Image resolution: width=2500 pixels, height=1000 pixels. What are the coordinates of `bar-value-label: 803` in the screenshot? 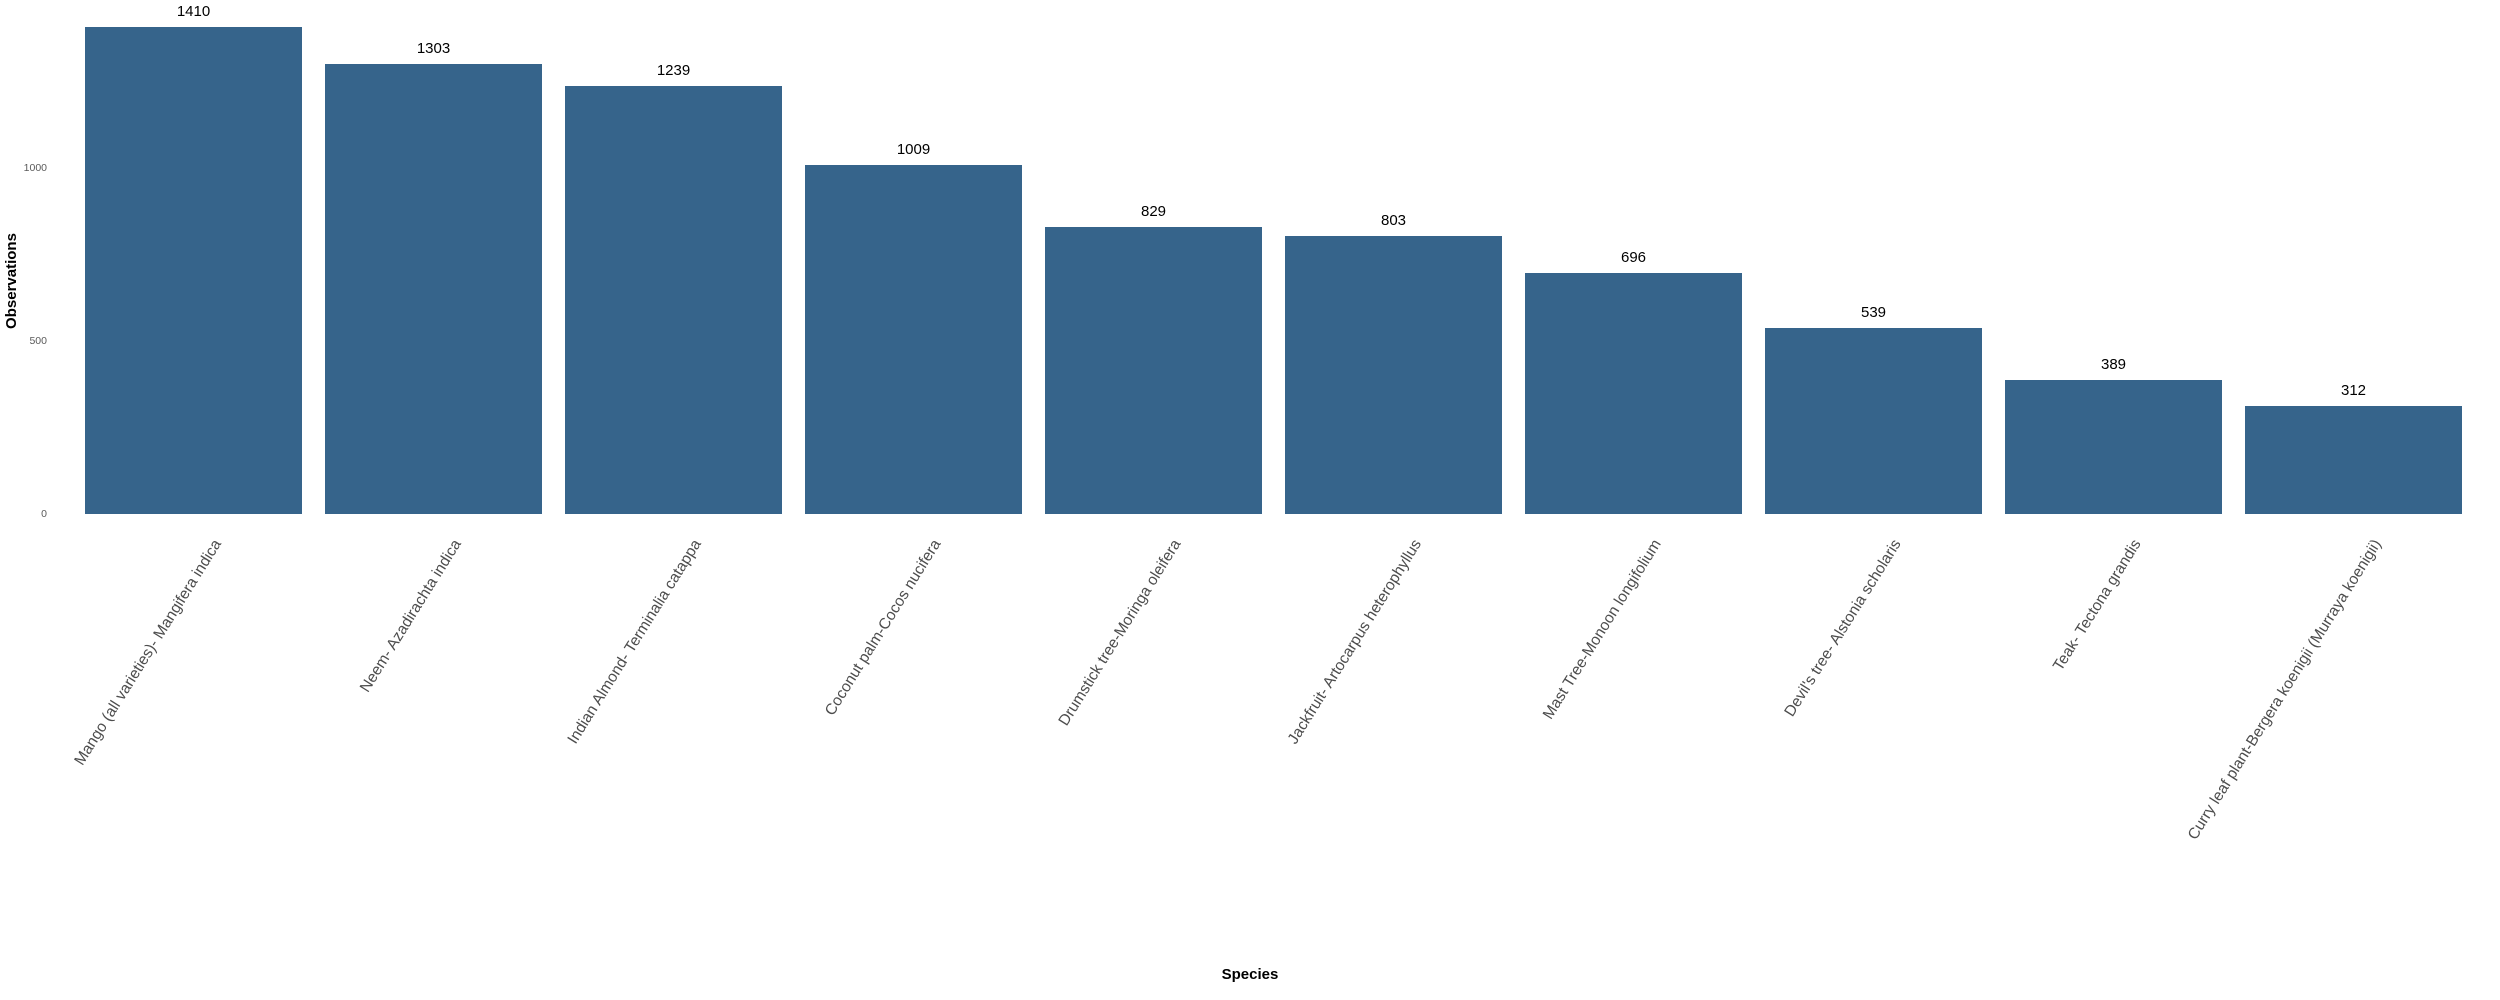 It's located at (1393, 220).